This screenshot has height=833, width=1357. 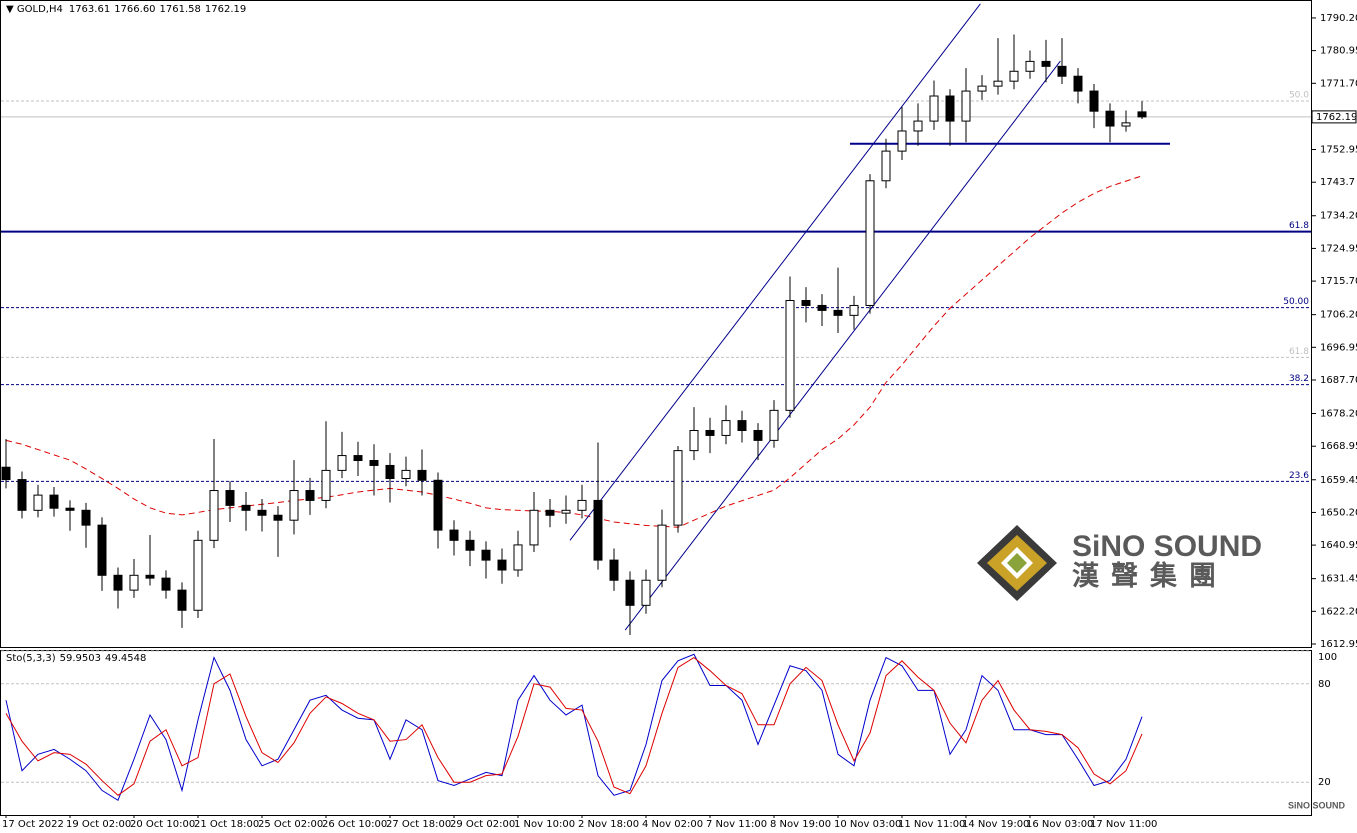 What do you see at coordinates (134, 9) in the screenshot?
I see `header-high: 1766.60` at bounding box center [134, 9].